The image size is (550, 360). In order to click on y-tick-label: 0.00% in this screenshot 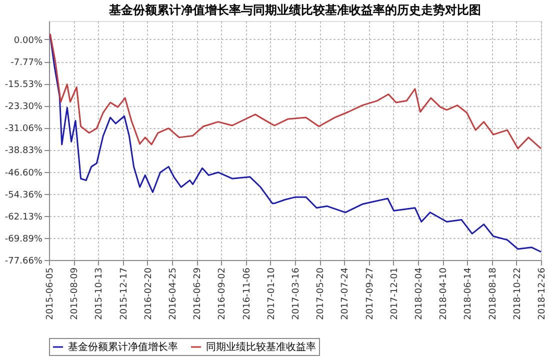, I will do `click(28, 41)`.